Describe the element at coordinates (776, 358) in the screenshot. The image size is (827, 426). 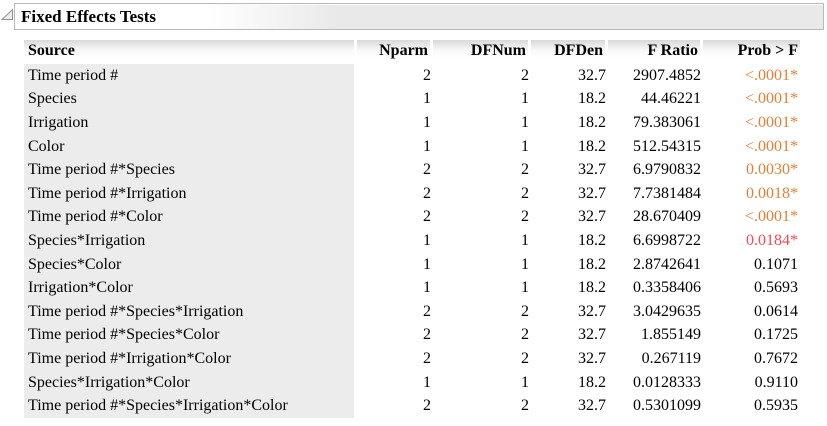
I see `cell-prob-f: 0.7672` at that location.